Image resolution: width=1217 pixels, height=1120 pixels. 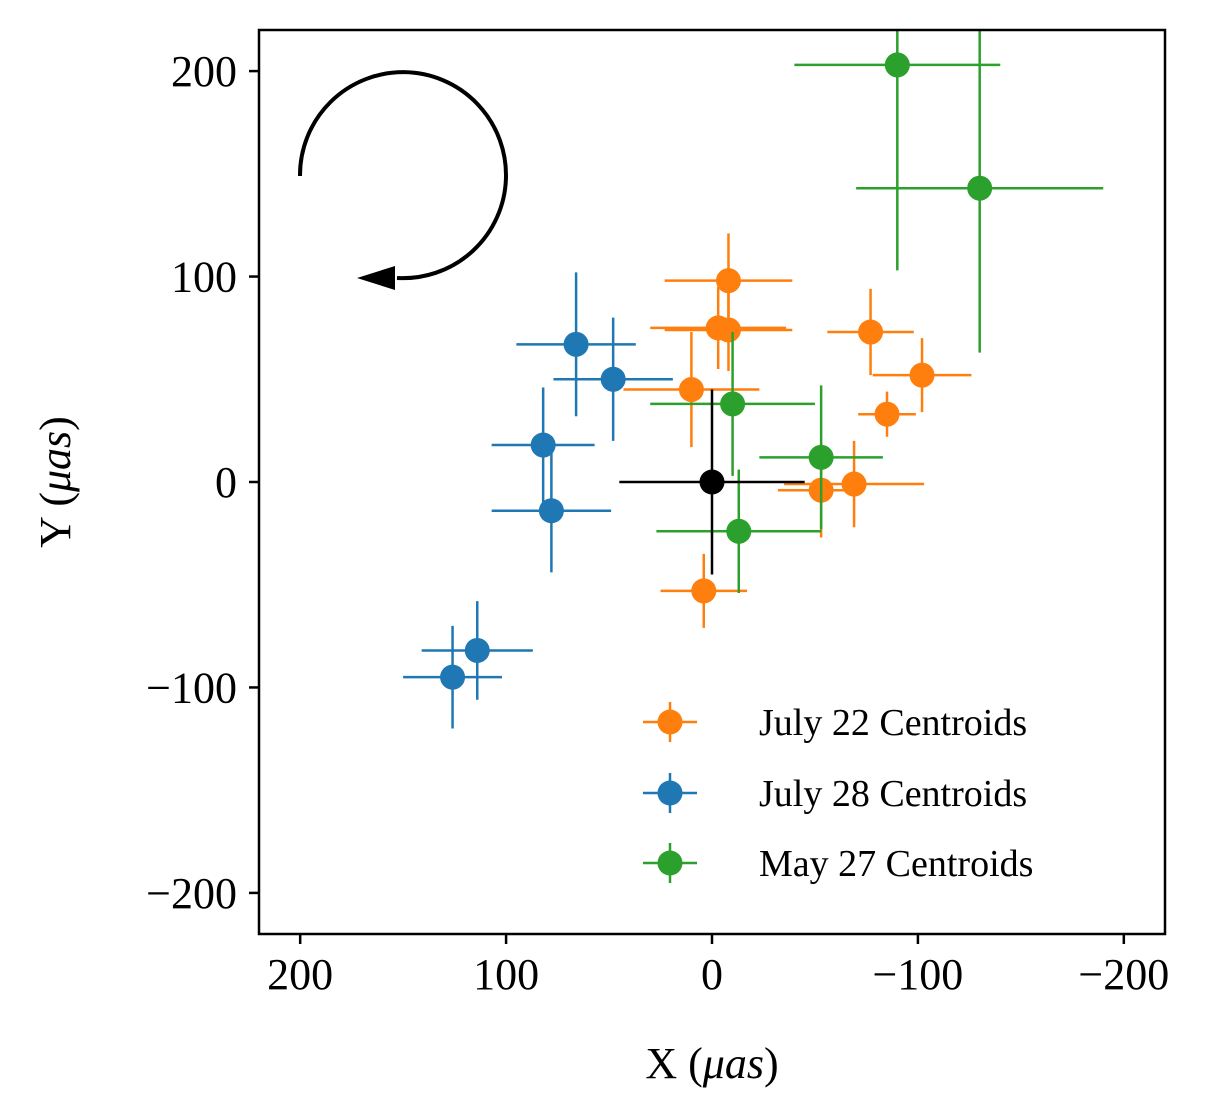 I want to click on x-tick-label: 200, so click(x=300, y=974).